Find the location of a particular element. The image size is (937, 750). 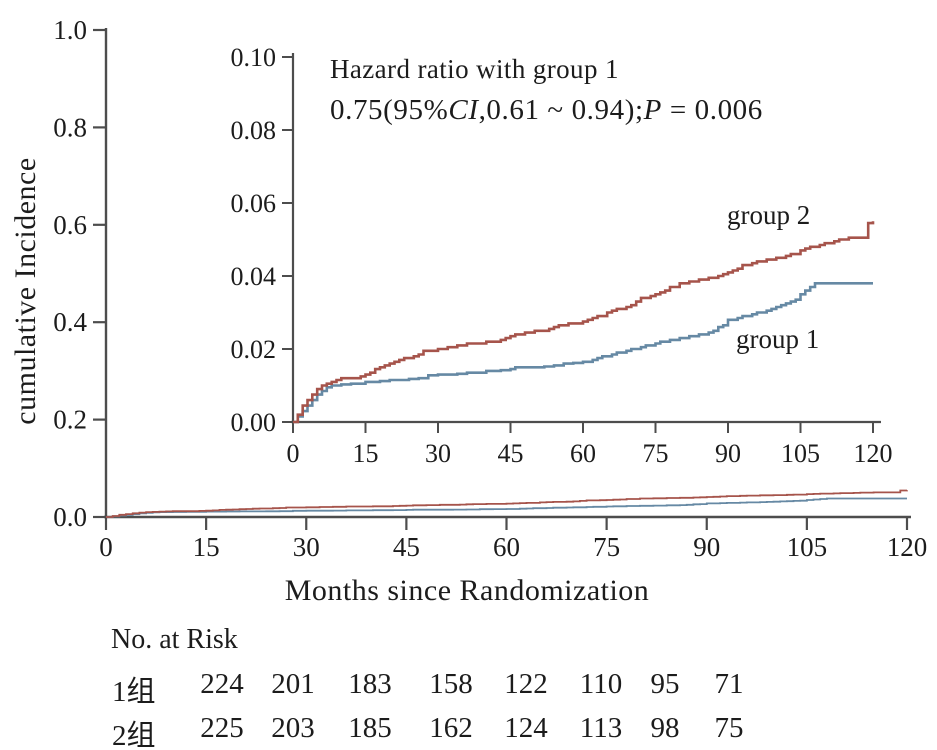

risk-table-title: No. at Risk is located at coordinates (174, 639).